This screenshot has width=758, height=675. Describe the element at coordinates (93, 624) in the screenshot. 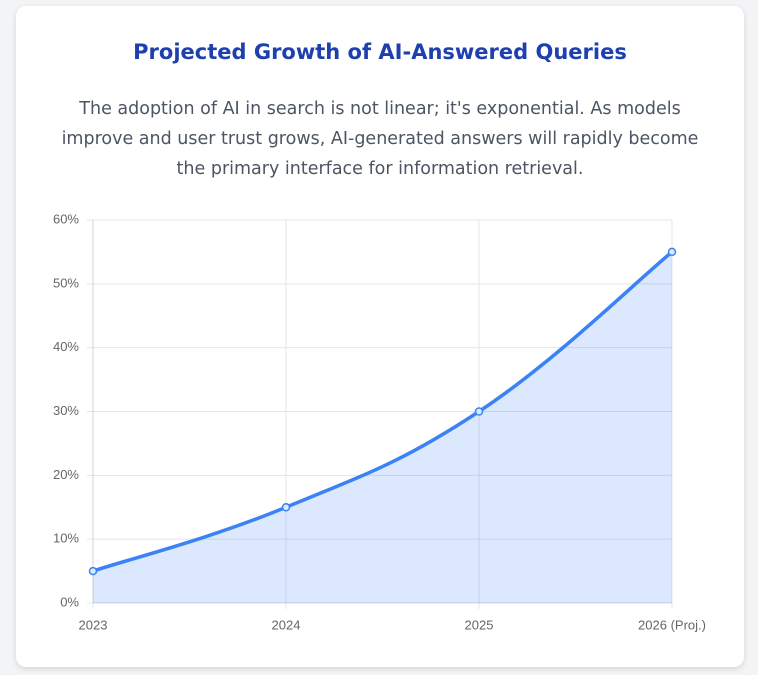

I see `x-tick-label: 2023` at that location.